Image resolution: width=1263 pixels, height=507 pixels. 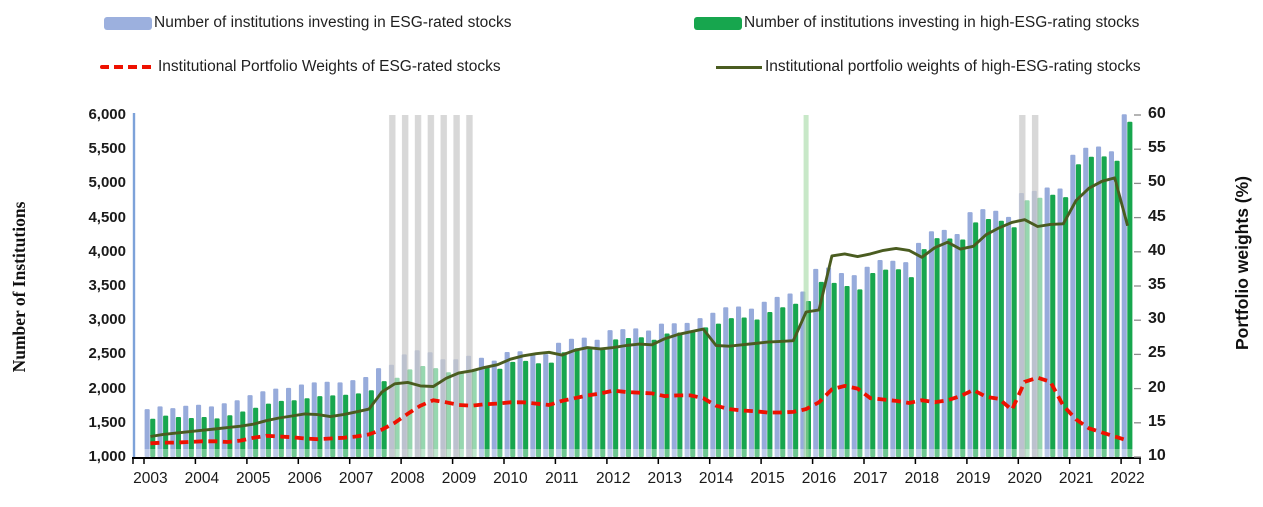 I want to click on y-right-tick-label: 10, so click(x=1157, y=455).